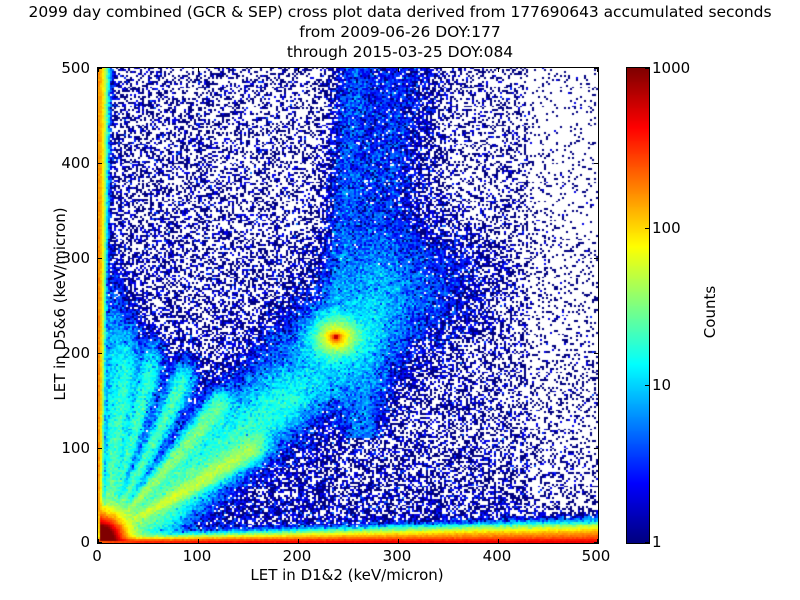  What do you see at coordinates (666, 228) in the screenshot?
I see `cbticklabel-100: 100` at bounding box center [666, 228].